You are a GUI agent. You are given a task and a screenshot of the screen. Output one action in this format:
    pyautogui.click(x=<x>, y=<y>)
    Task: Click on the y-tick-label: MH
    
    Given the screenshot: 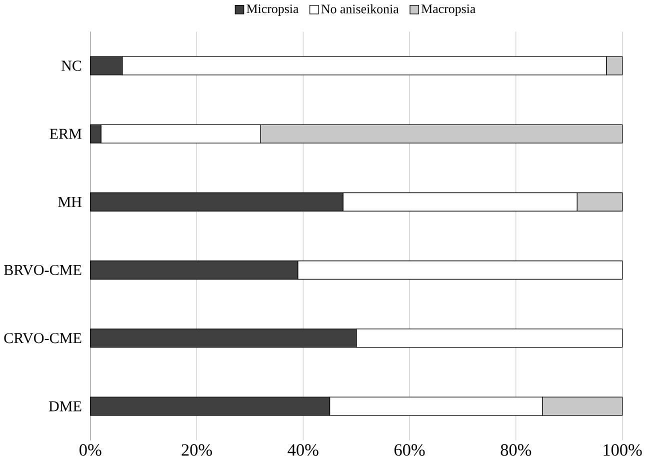 What is the action you would take?
    pyautogui.click(x=70, y=201)
    